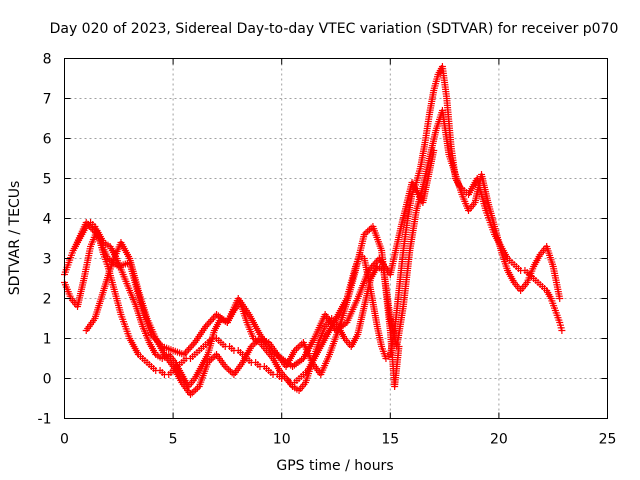 The image size is (640, 480). Describe the element at coordinates (338, 440) in the screenshot. I see `x-tick-labels: 0 5 10 15 20 25` at that location.